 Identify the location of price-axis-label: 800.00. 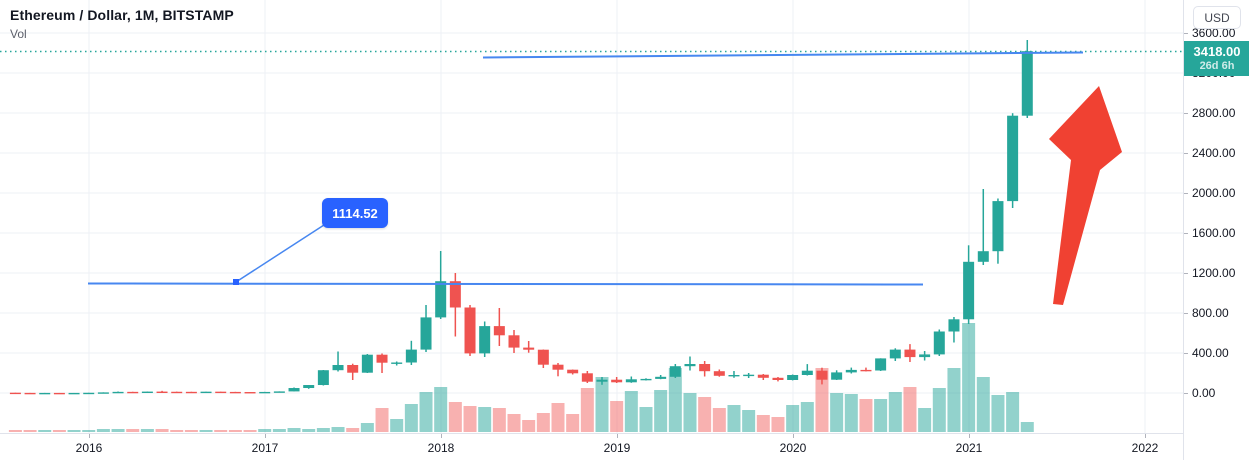
(1210, 313).